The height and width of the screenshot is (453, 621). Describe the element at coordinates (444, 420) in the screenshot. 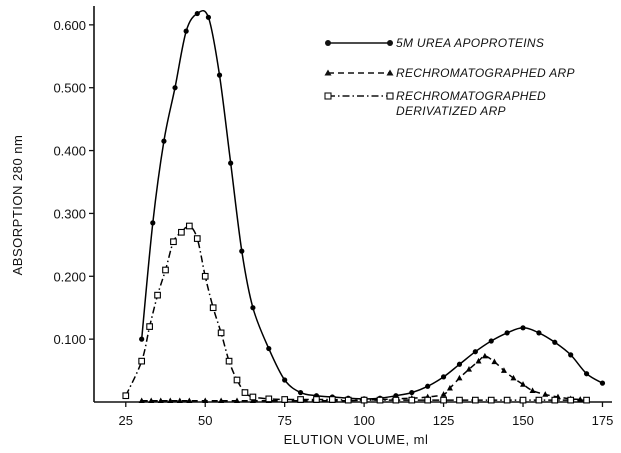

I see `x-tick-label: 125` at that location.